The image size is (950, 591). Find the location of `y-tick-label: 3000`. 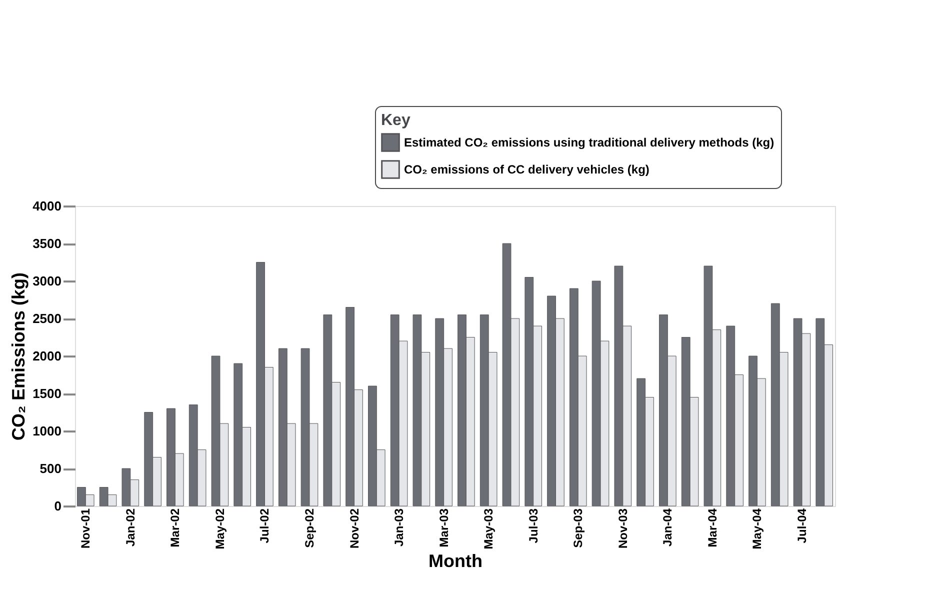

y-tick-label: 3000 is located at coordinates (47, 281).